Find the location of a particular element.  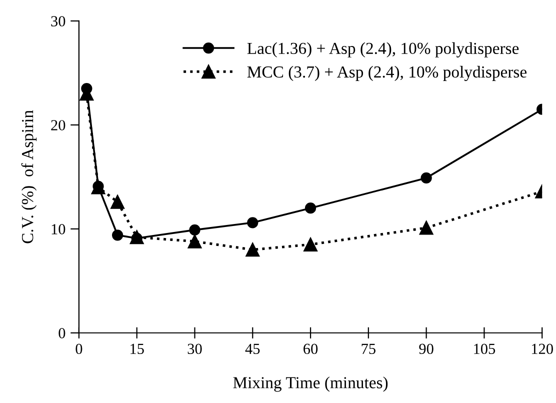

legend-label: MCC (3.7) + Asp (2.4), 10% polydisperse is located at coordinates (387, 74).